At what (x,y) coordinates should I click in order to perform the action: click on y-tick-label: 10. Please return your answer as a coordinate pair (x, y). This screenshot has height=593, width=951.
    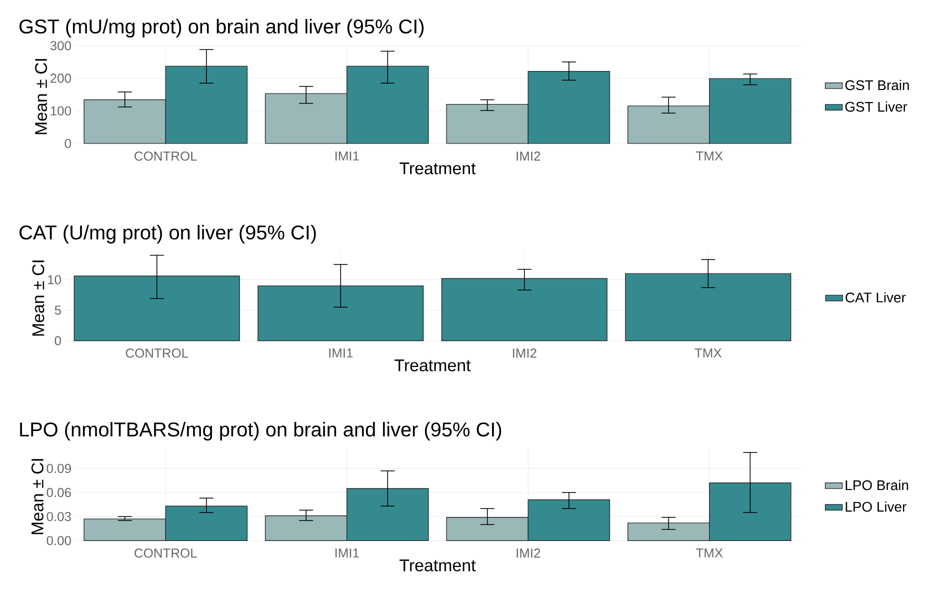
    Looking at the image, I should click on (54, 279).